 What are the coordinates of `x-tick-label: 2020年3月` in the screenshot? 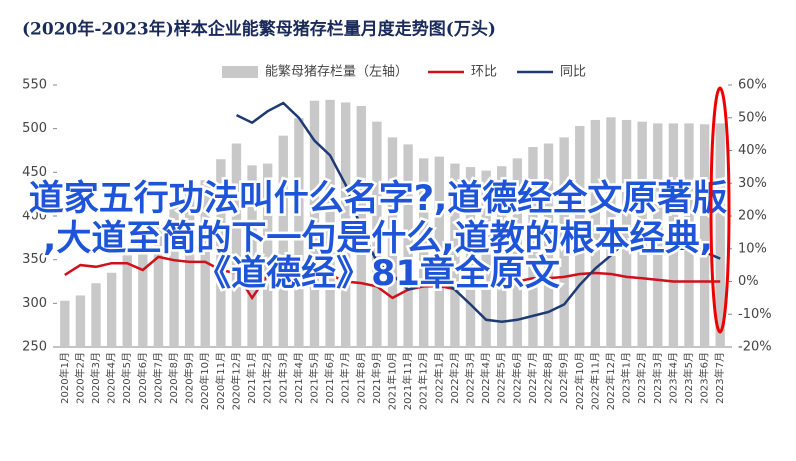 It's located at (95, 378).